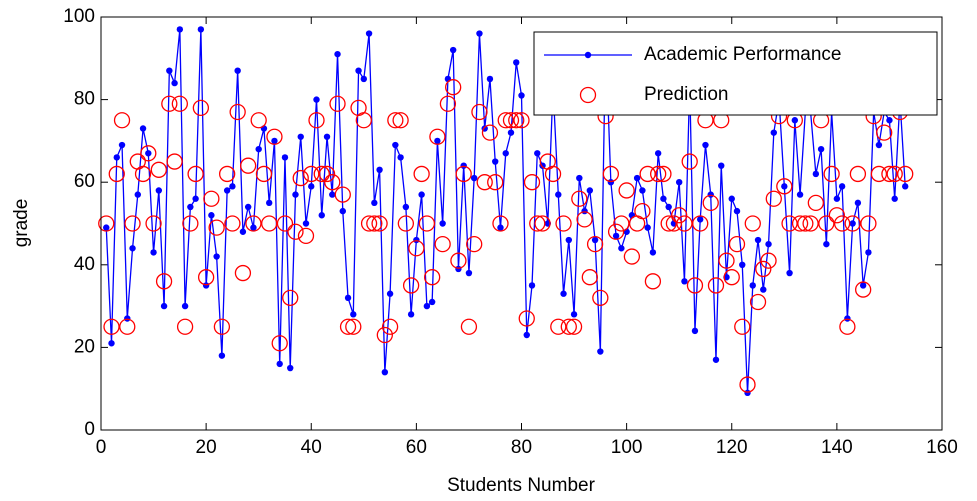 Image resolution: width=977 pixels, height=501 pixels. What do you see at coordinates (101, 447) in the screenshot?
I see `x-tick-label: 0` at bounding box center [101, 447].